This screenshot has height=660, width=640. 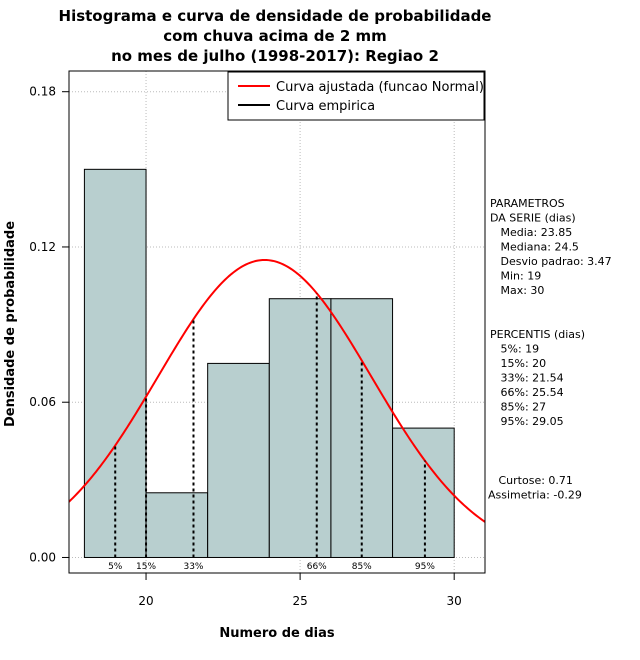 I want to click on parametros-line: Max: 30, so click(x=517, y=290).